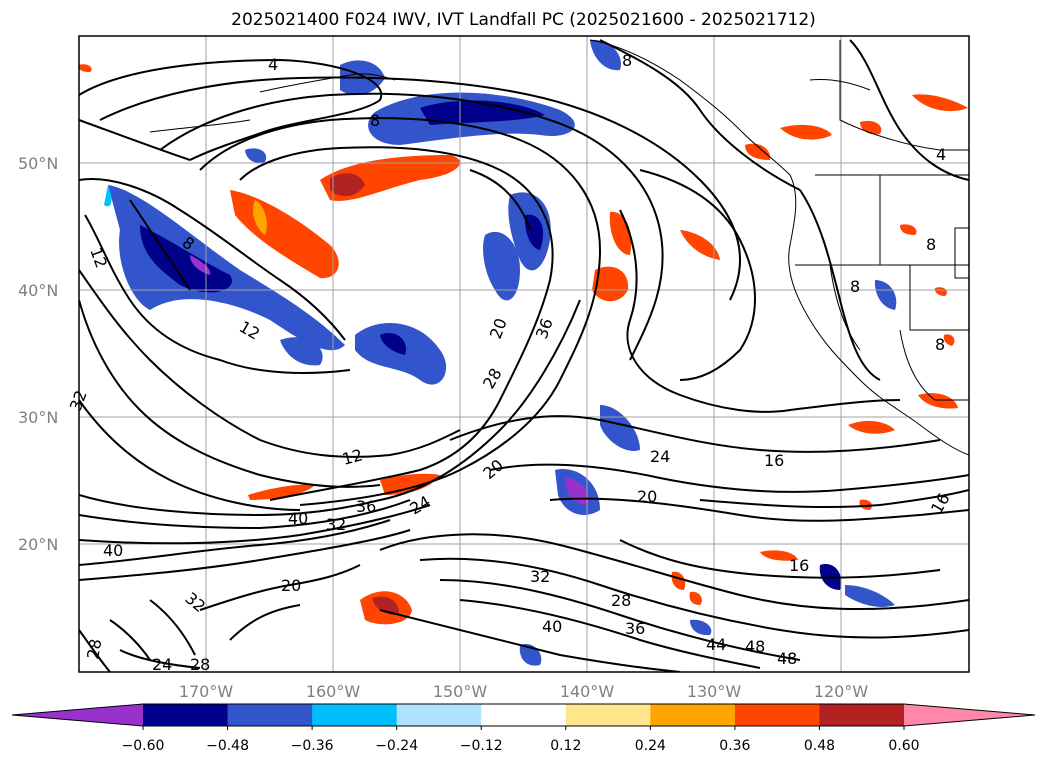 This screenshot has width=1047, height=765. I want to click on contour-label: 44, so click(716, 644).